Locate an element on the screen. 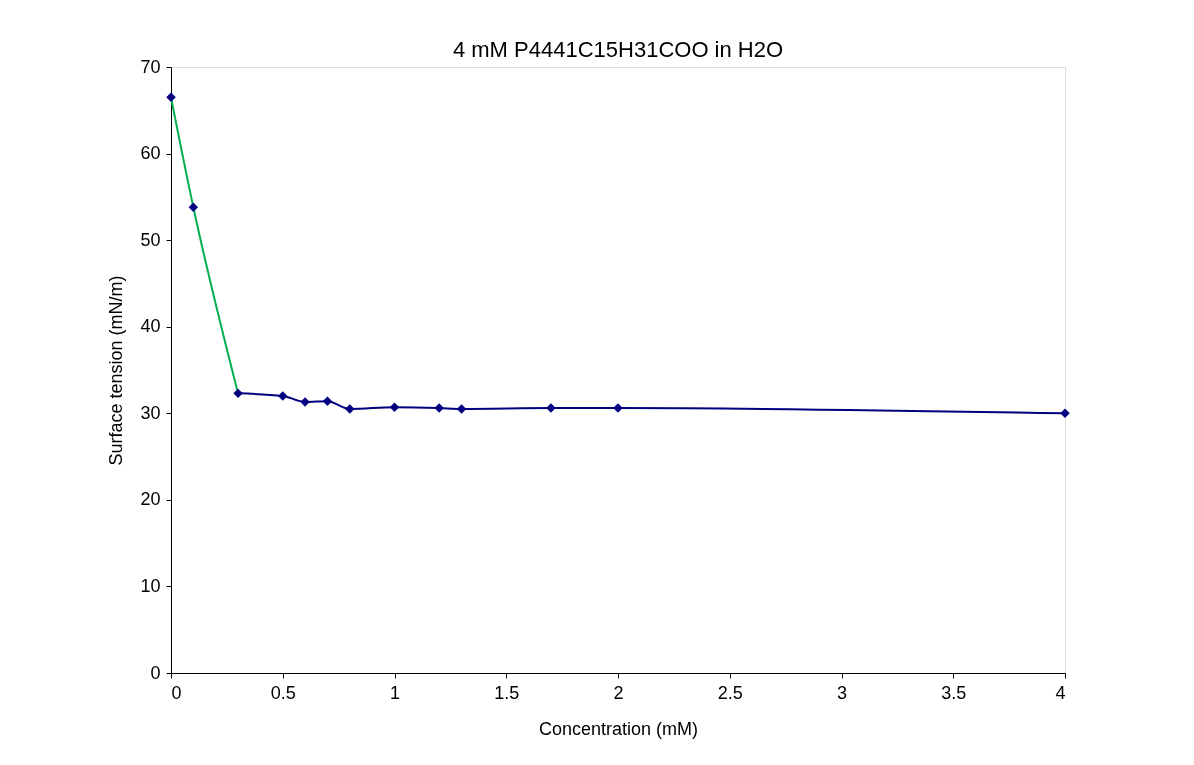 The width and height of the screenshot is (1194, 765). y-axis-title: Surface tension (mN/m) is located at coordinates (116, 370).